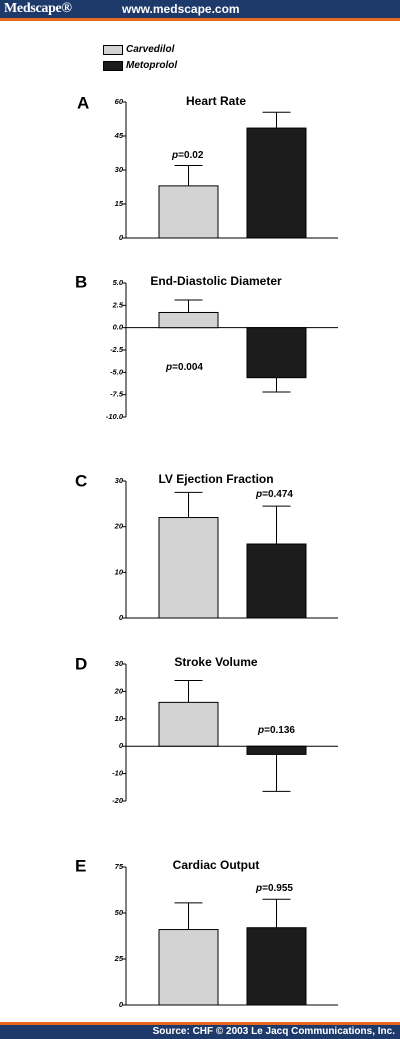  I want to click on y-tick-label: 2.5, so click(118, 304).